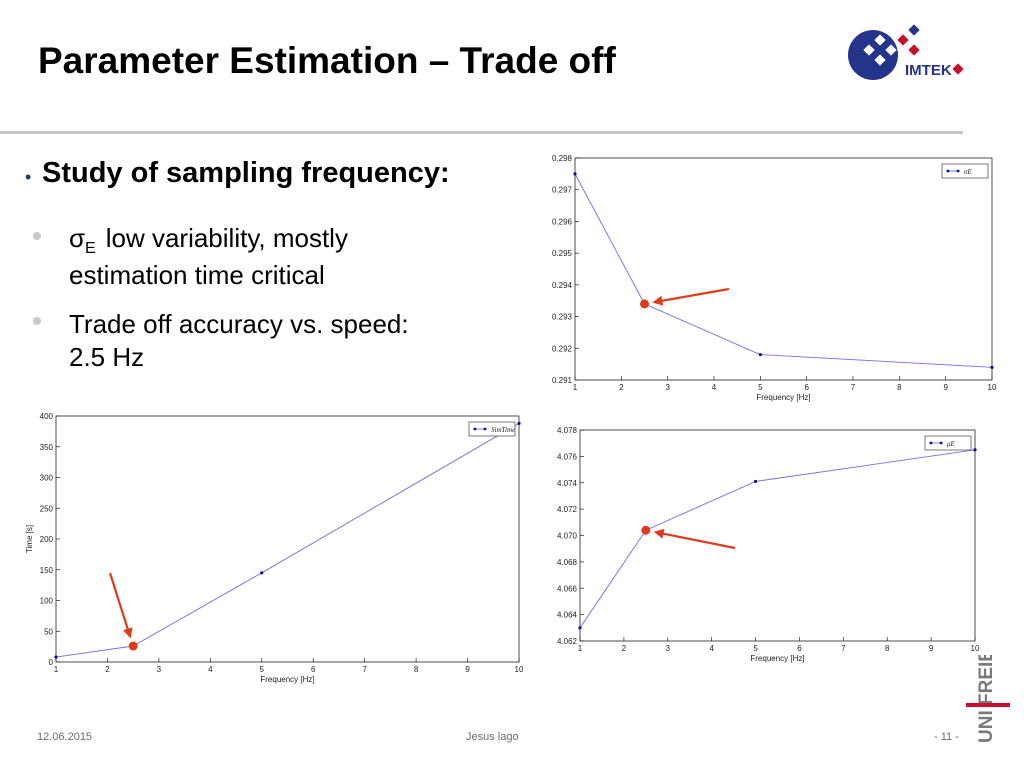 The height and width of the screenshot is (768, 1024). Describe the element at coordinates (988, 699) in the screenshot. I see `uni-freiburg-logo: UNI FREIBURG` at that location.